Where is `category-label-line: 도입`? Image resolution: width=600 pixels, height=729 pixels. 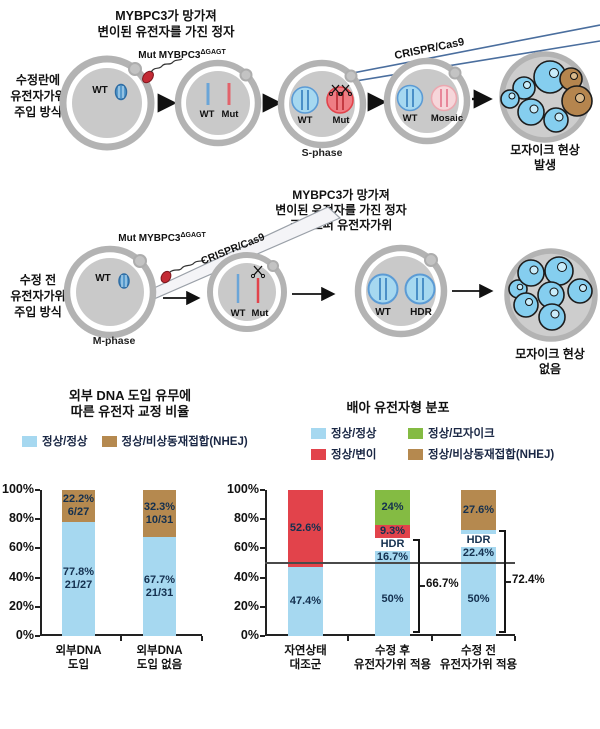 category-label-line: 도입 is located at coordinates (78, 665).